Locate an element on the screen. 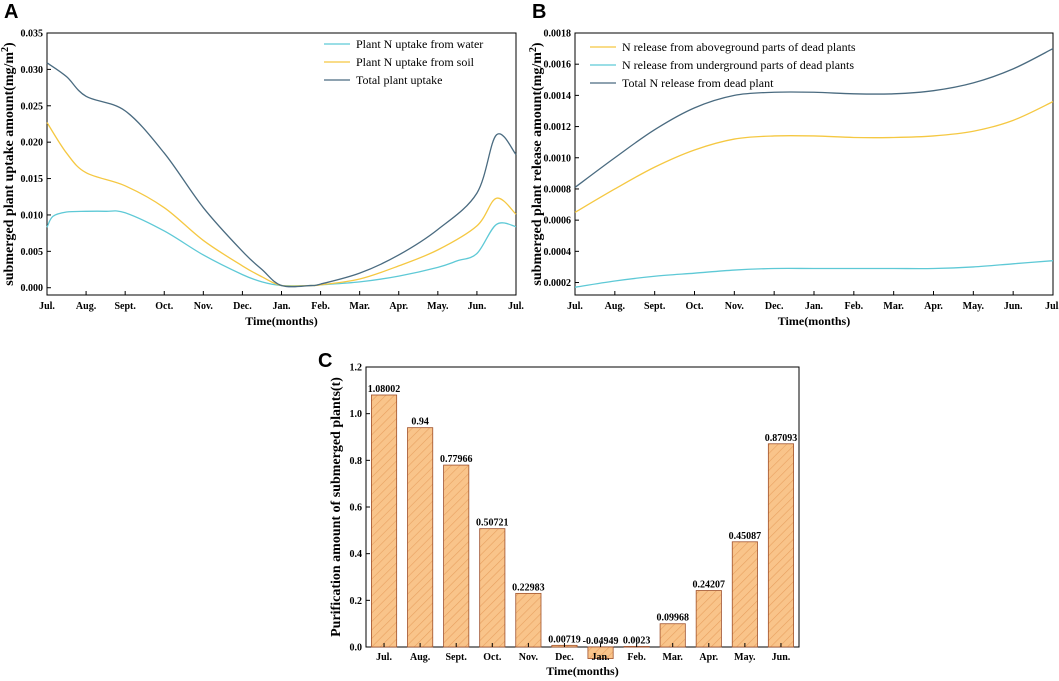  panel-c-ytick-label: 1.2 is located at coordinates (356, 368).